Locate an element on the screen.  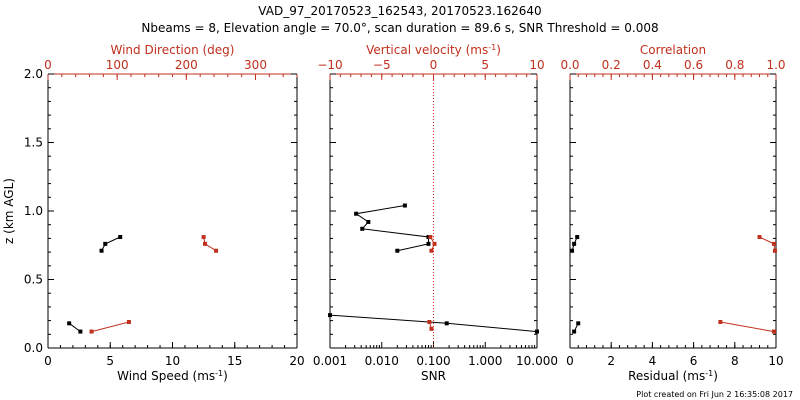
x-tick-label: 0.010 is located at coordinates (382, 361).